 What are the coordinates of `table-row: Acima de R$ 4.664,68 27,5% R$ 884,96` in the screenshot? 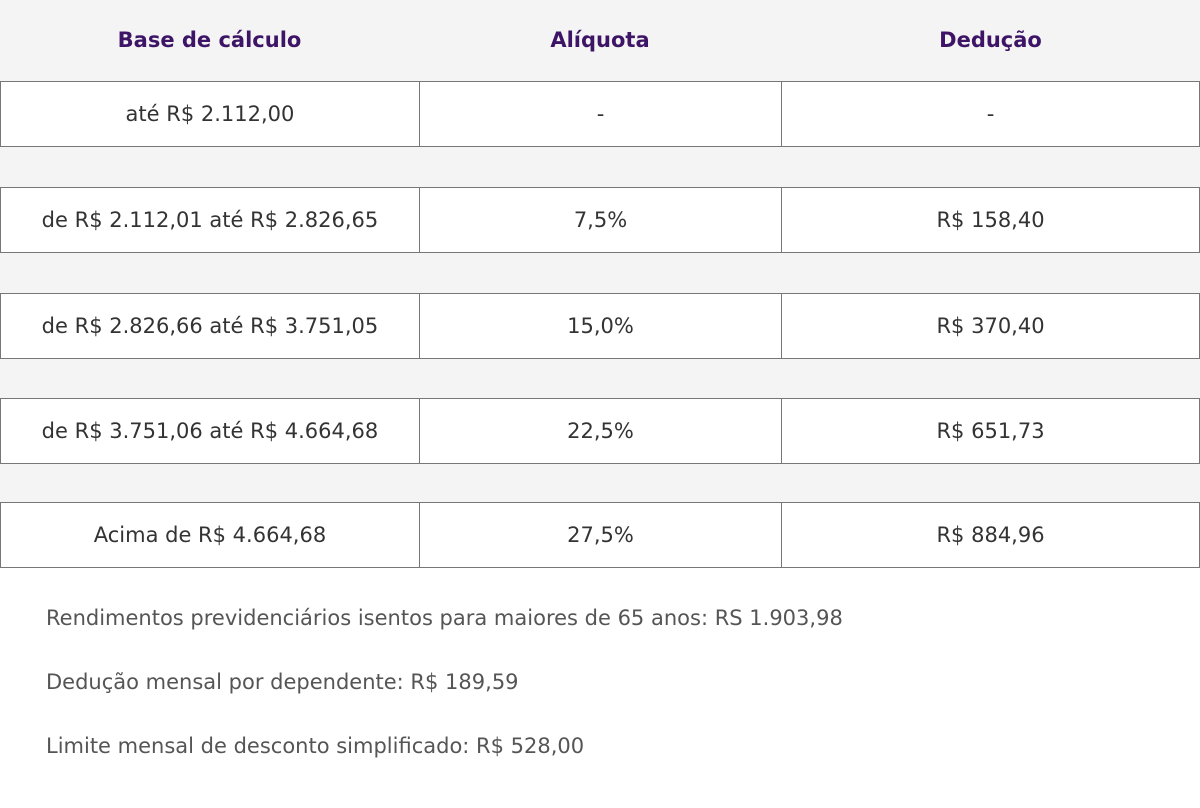 It's located at (600, 535).